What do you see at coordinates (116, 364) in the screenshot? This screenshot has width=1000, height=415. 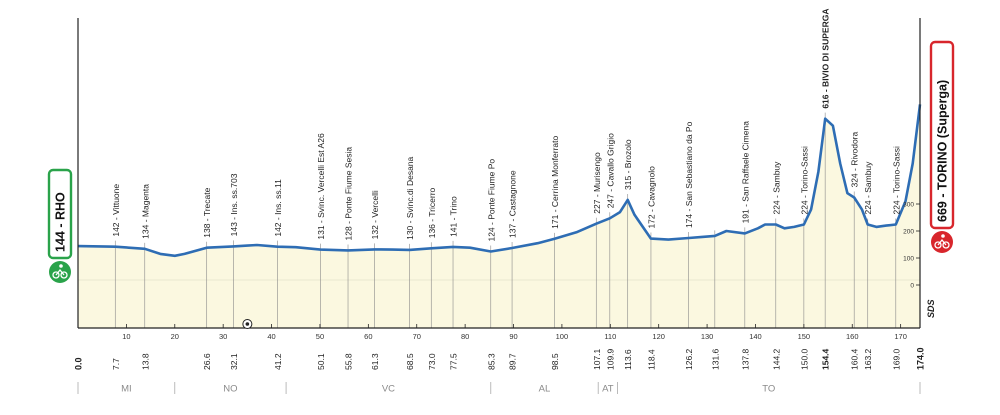 I see `waypoint-km-0: 7.7` at bounding box center [116, 364].